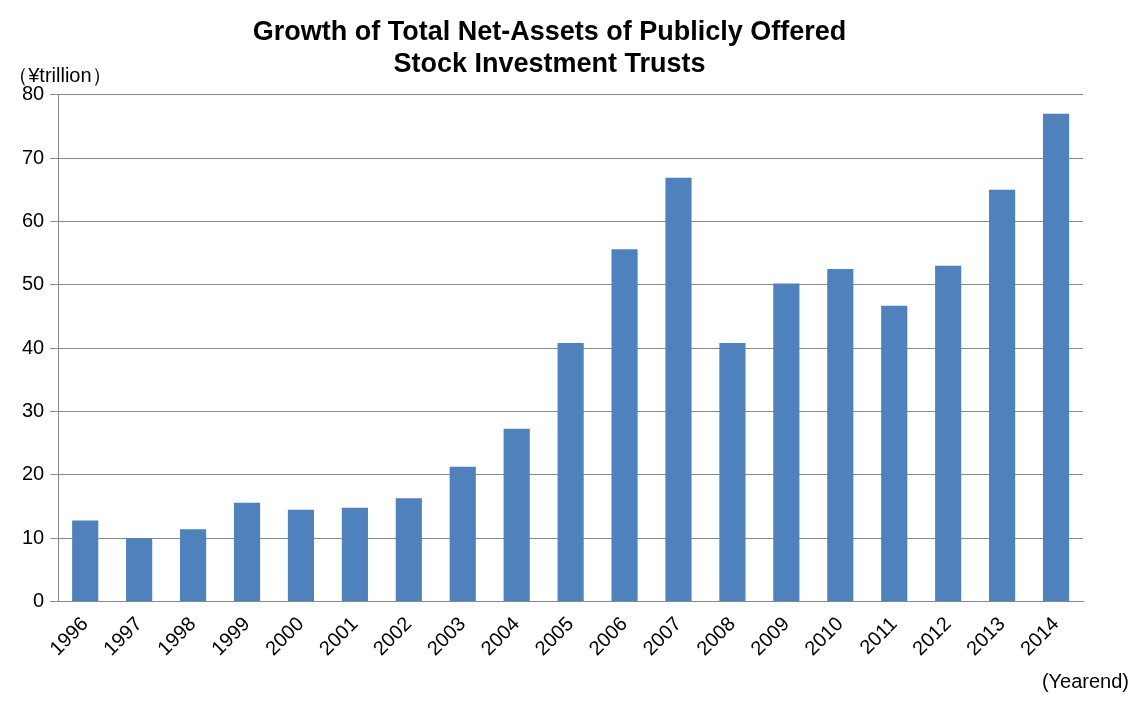  What do you see at coordinates (33, 410) in the screenshot?
I see `y-tick-label: 30` at bounding box center [33, 410].